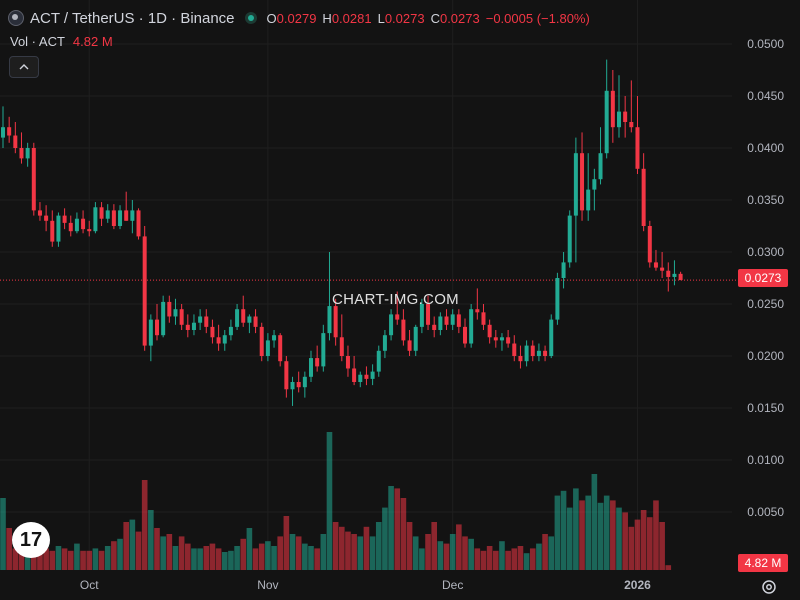 This screenshot has height=600, width=800. I want to click on watermark: CHART-IMG.COM, so click(395, 299).